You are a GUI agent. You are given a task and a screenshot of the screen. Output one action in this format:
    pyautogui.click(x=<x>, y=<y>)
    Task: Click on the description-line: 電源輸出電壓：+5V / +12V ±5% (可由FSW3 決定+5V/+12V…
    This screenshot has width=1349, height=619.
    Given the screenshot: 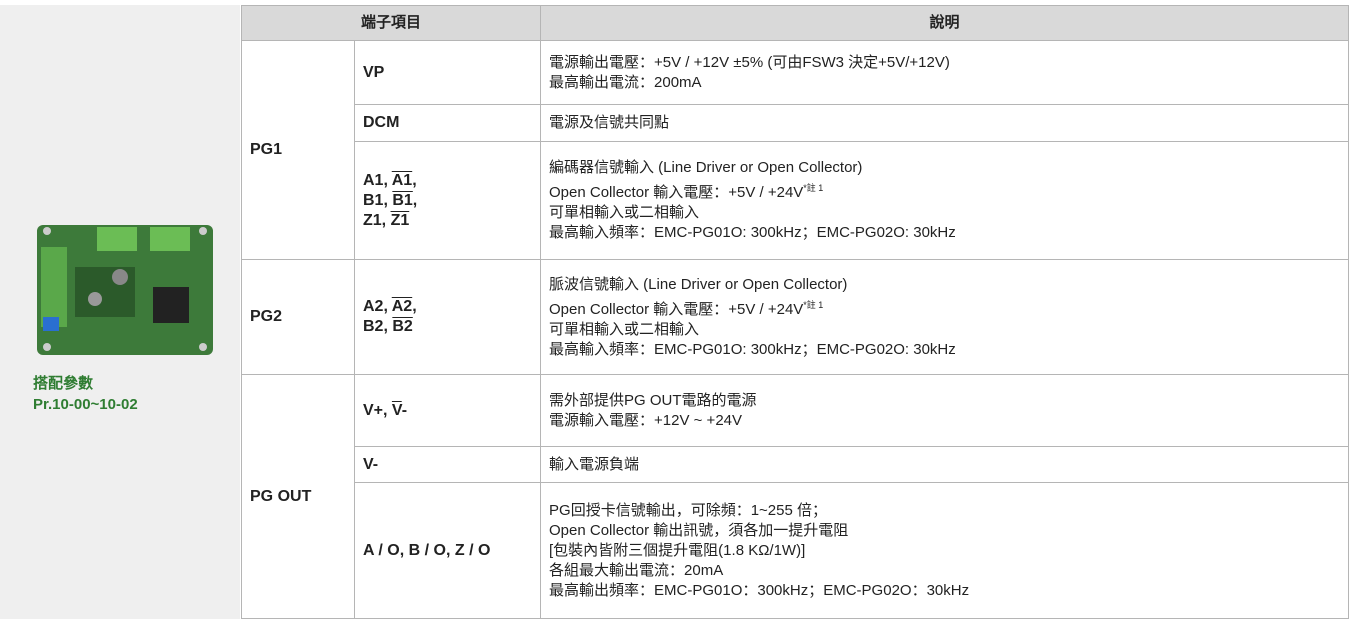 What is the action you would take?
    pyautogui.click(x=944, y=63)
    